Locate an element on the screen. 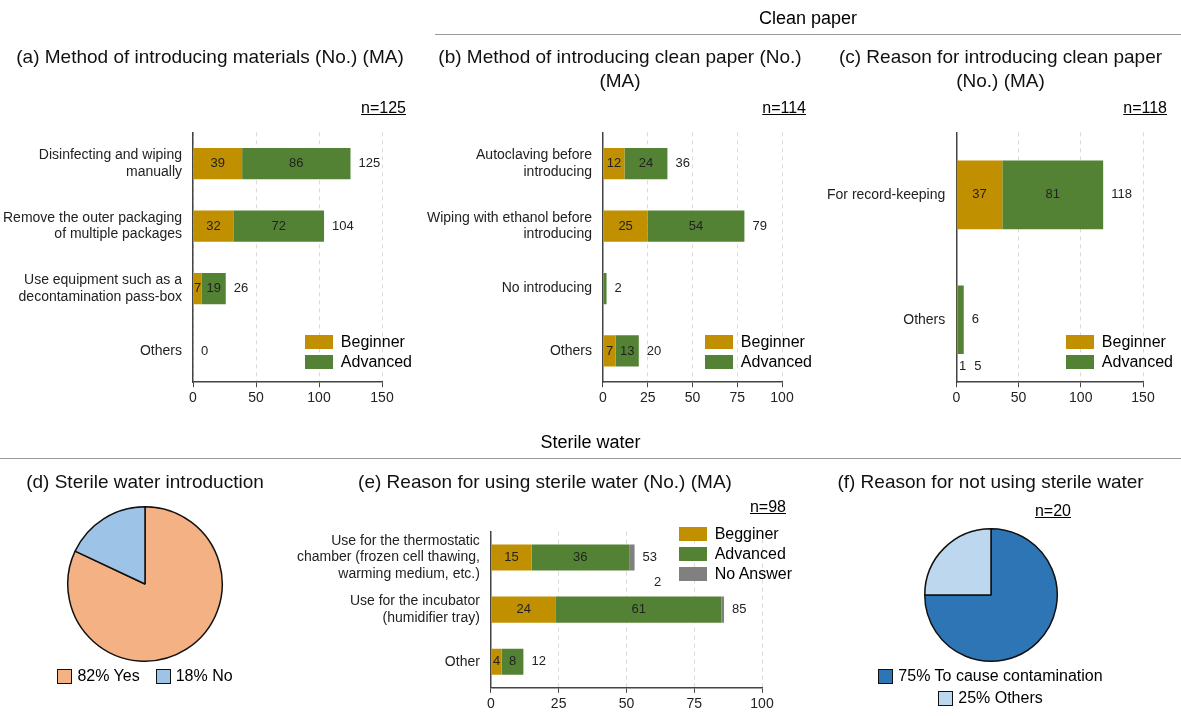  data-label: 86 is located at coordinates (296, 163).